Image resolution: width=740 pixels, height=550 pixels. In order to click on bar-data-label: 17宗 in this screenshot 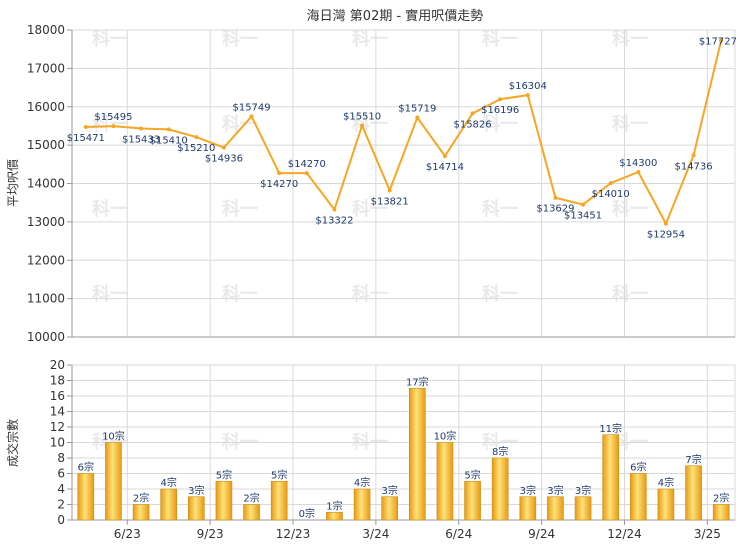, I will do `click(417, 381)`.